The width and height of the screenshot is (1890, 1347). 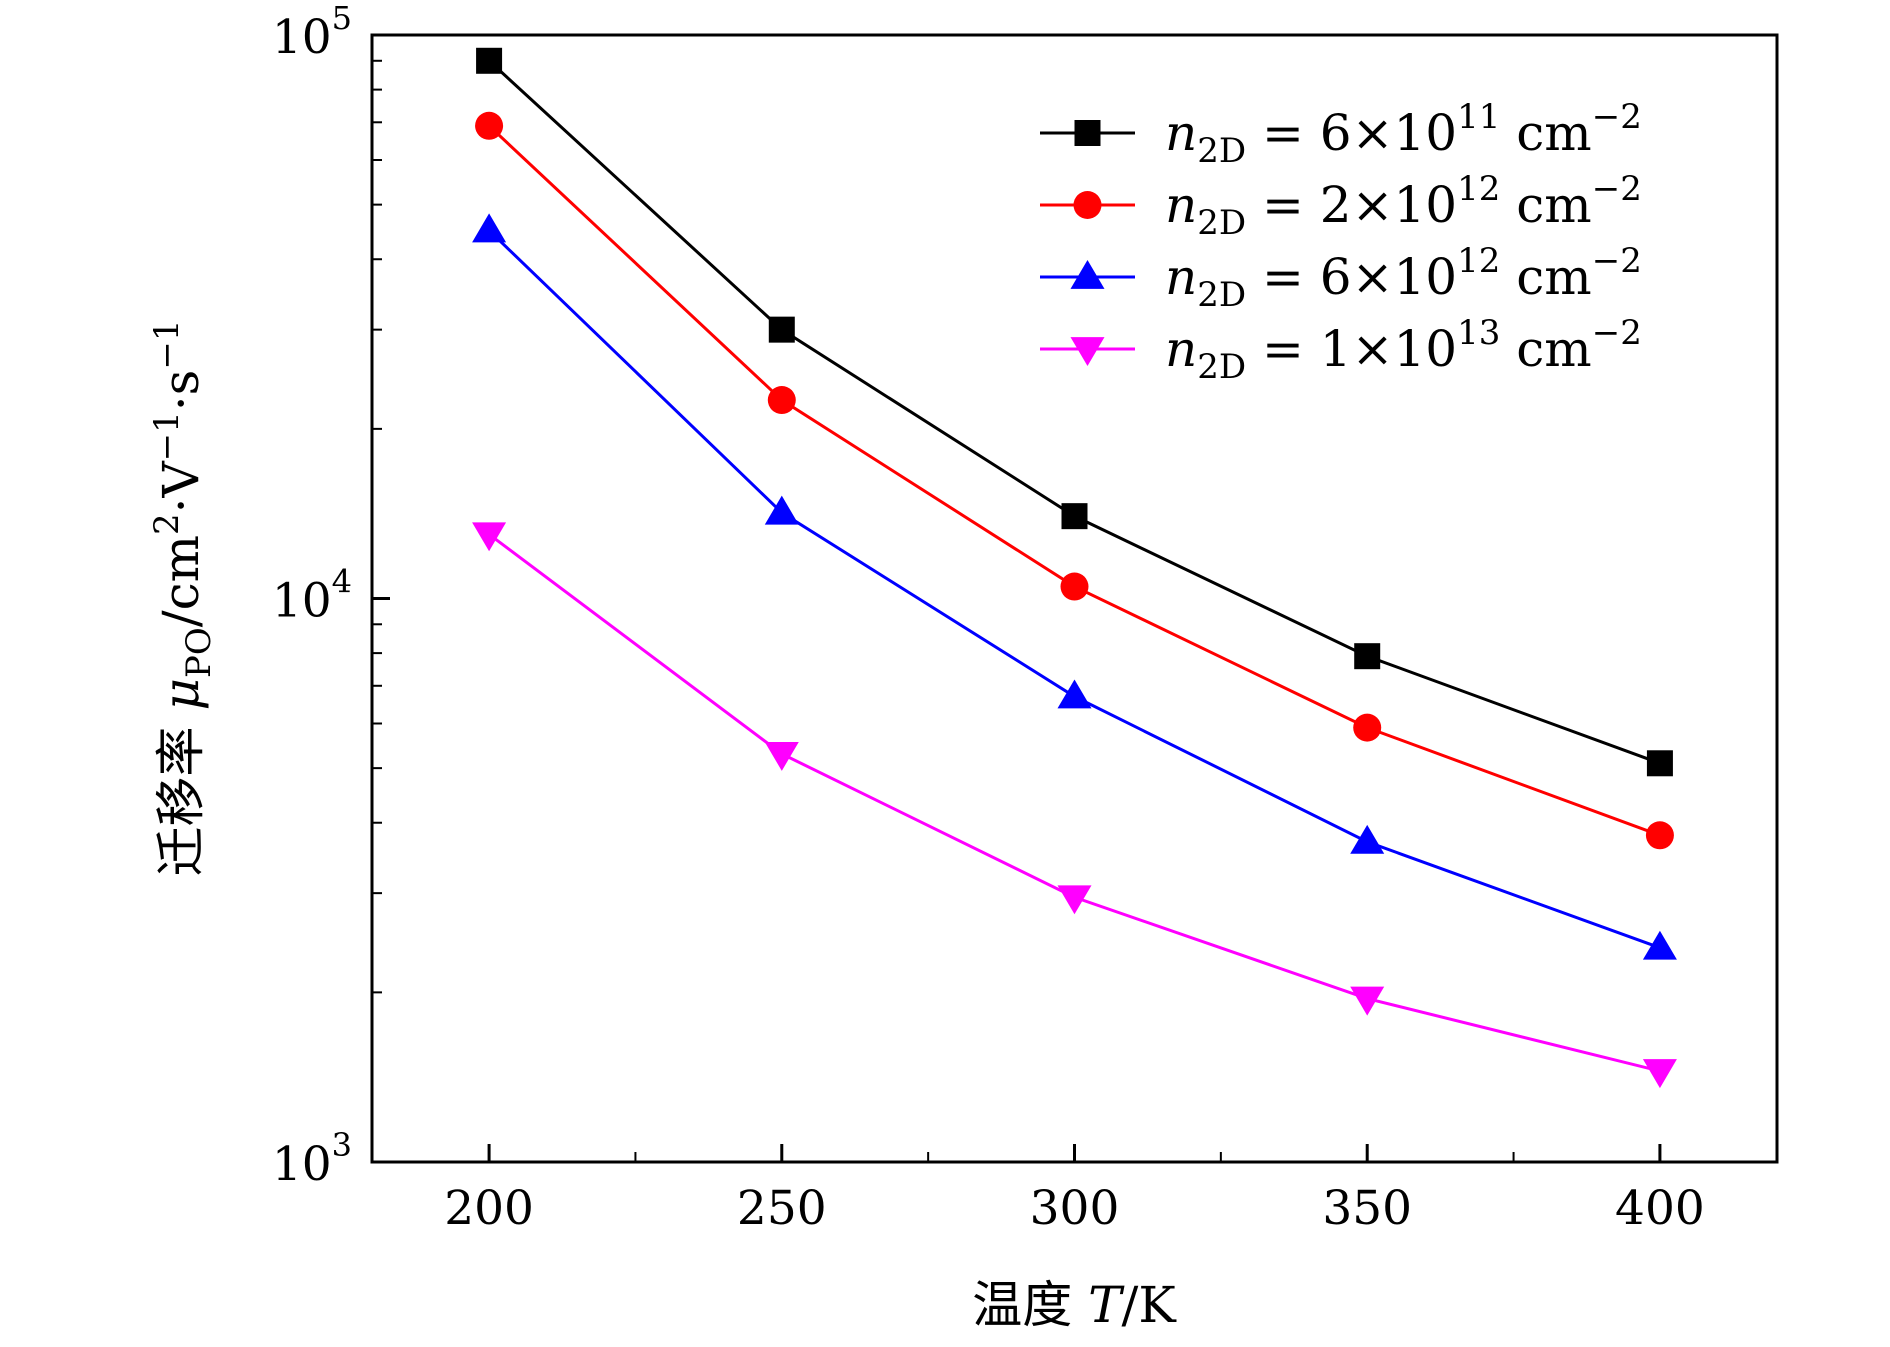 What do you see at coordinates (312, 32) in the screenshot?
I see `y-tick-label: 10⁵` at bounding box center [312, 32].